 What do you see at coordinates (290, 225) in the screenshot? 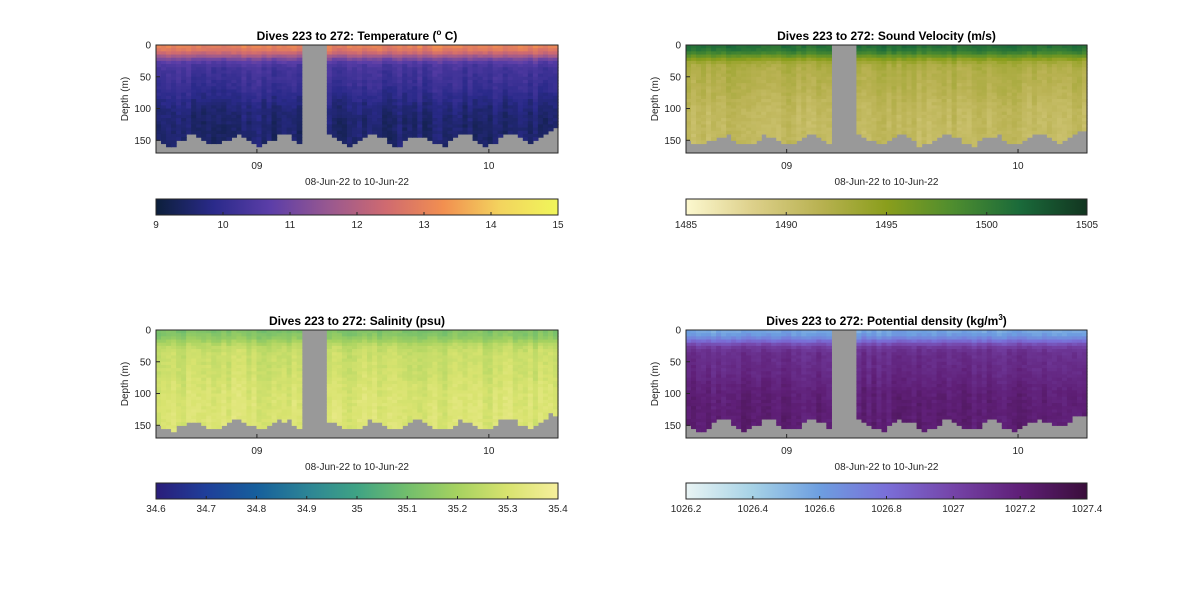
I see `colorbar-tick-label: 11` at bounding box center [290, 225].